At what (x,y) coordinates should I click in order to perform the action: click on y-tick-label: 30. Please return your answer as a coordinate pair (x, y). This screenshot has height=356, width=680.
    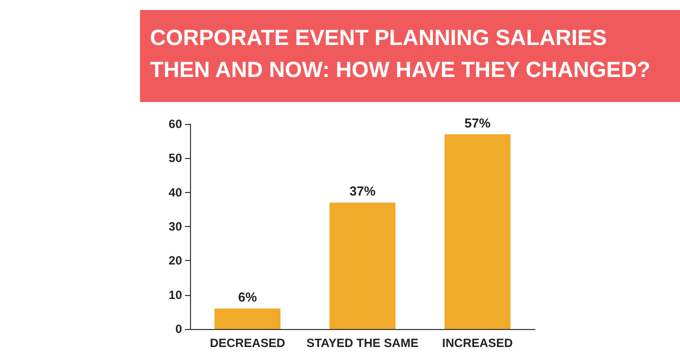
    Looking at the image, I should click on (175, 227).